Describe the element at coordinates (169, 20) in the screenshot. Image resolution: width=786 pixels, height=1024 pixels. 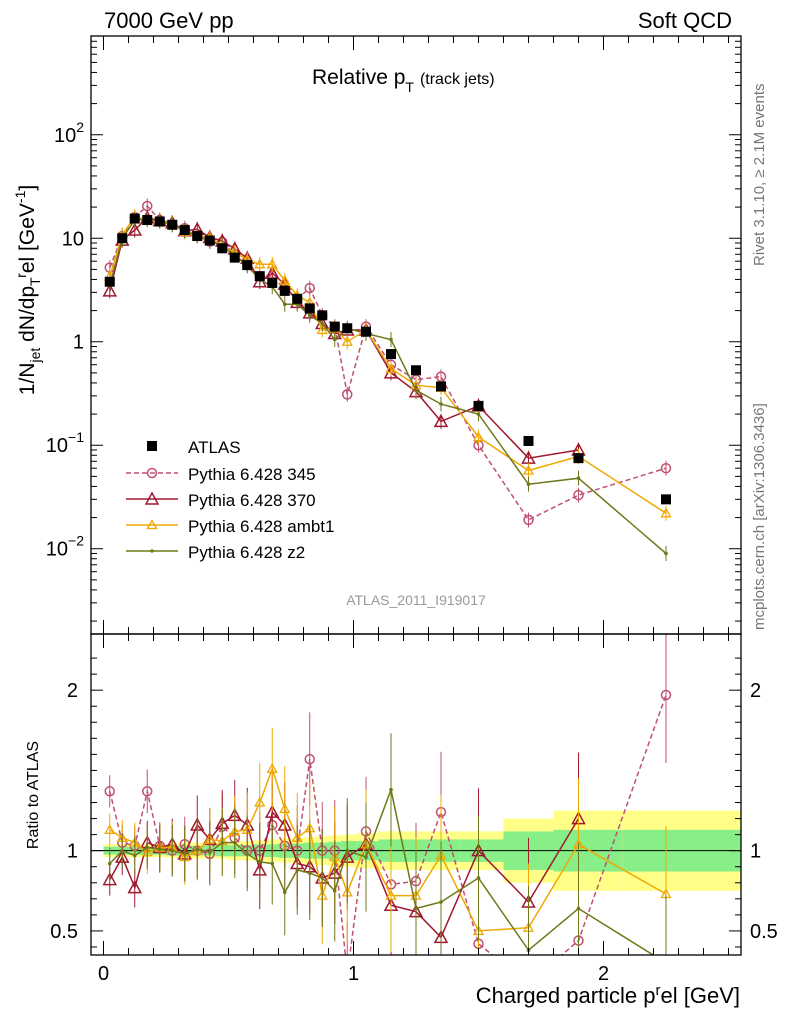
I see `header-left: 7000 GeV pp` at that location.